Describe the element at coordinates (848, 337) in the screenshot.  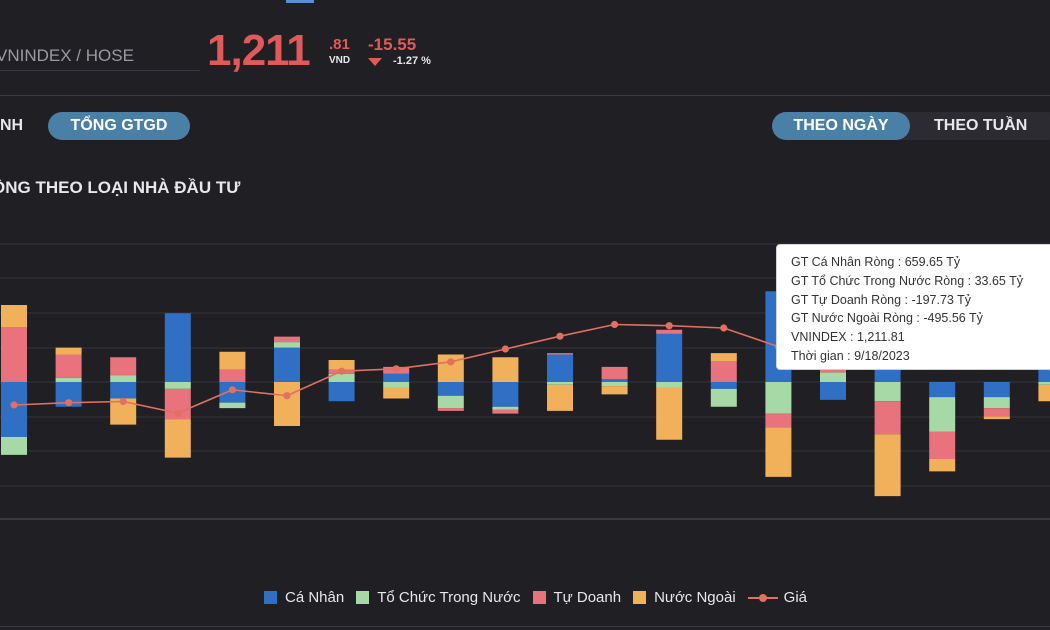
I see `tooltip-line: VNINDEX : 1,211.81` at that location.